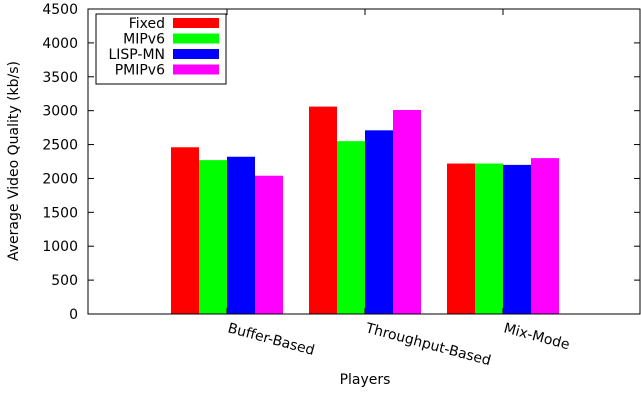 The height and width of the screenshot is (398, 641). I want to click on legend-label: MIPv6, so click(144, 40).